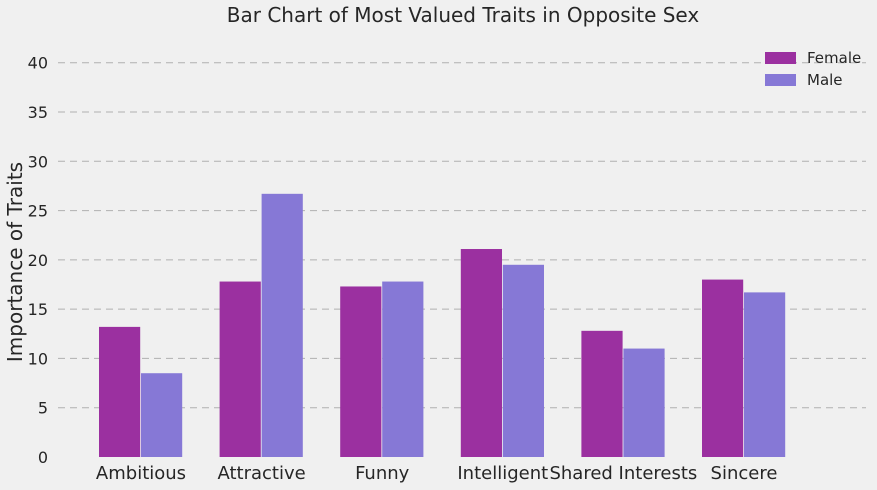  I want to click on bar-male-sincere, so click(765, 374).